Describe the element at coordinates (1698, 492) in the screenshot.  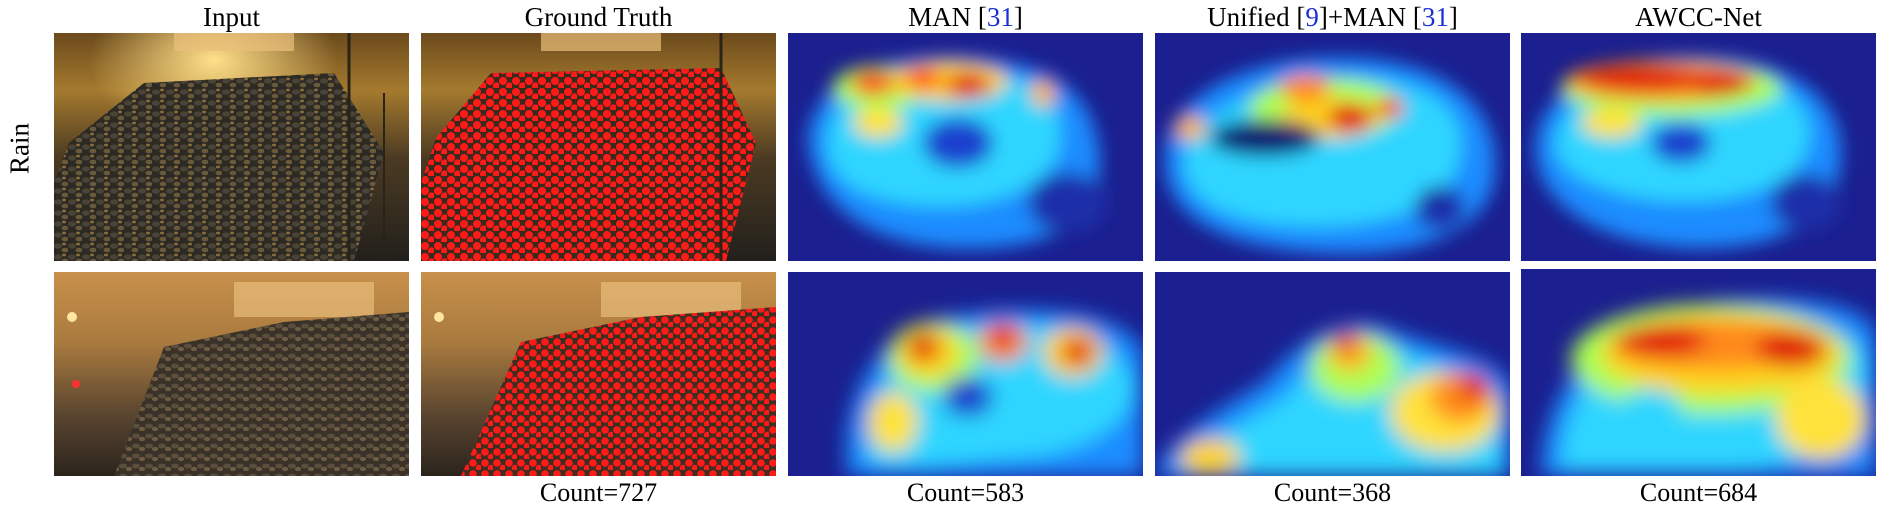
I see `count-awcc-net: Count=684` at that location.